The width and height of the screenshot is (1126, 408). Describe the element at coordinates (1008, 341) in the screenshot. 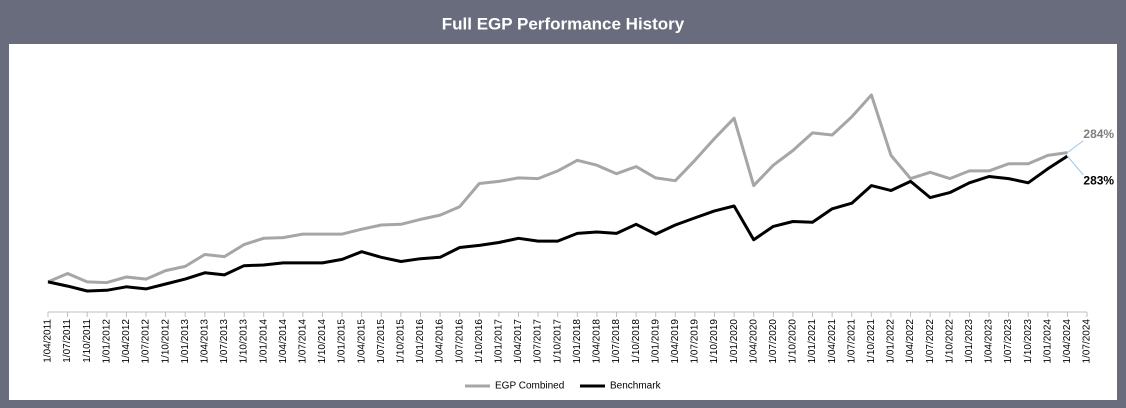

I see `x-tick-label: 1/07/2023` at that location.